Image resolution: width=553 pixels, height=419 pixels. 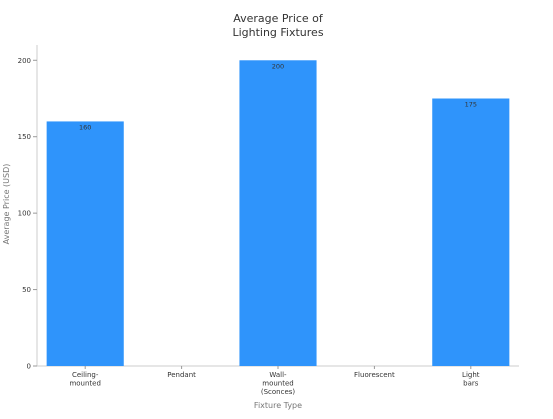 What do you see at coordinates (278, 405) in the screenshot?
I see `x-axis-label: Fixture Type` at bounding box center [278, 405].